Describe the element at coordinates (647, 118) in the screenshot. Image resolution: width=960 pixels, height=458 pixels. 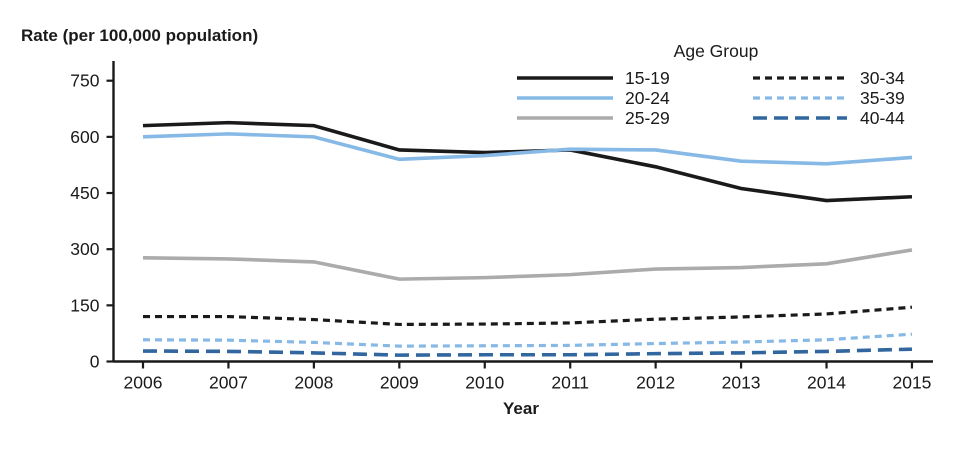
I see `legend-label-25-29: 25-29` at that location.